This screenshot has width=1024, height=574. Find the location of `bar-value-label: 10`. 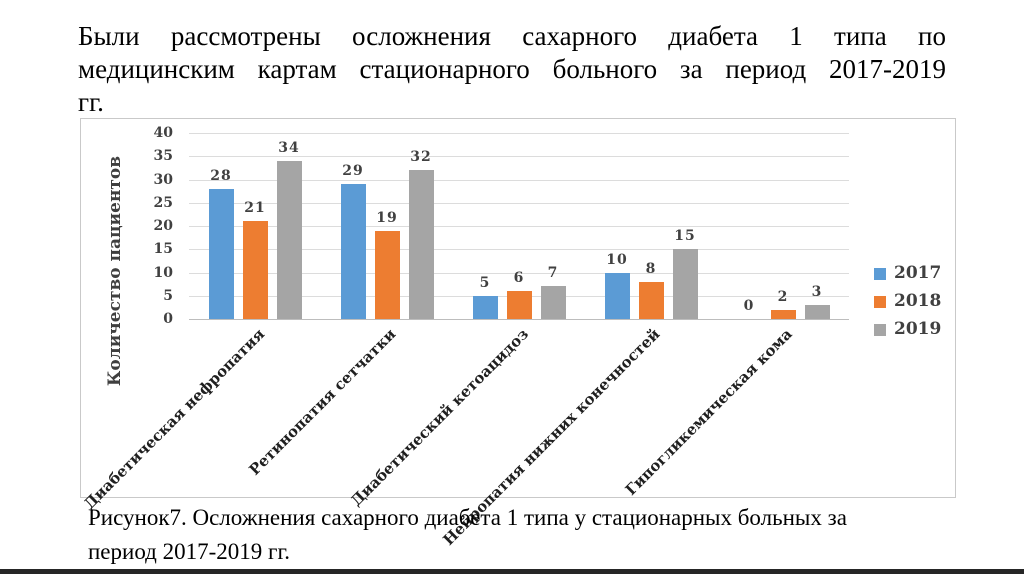

bar-value-label: 10 is located at coordinates (617, 259).